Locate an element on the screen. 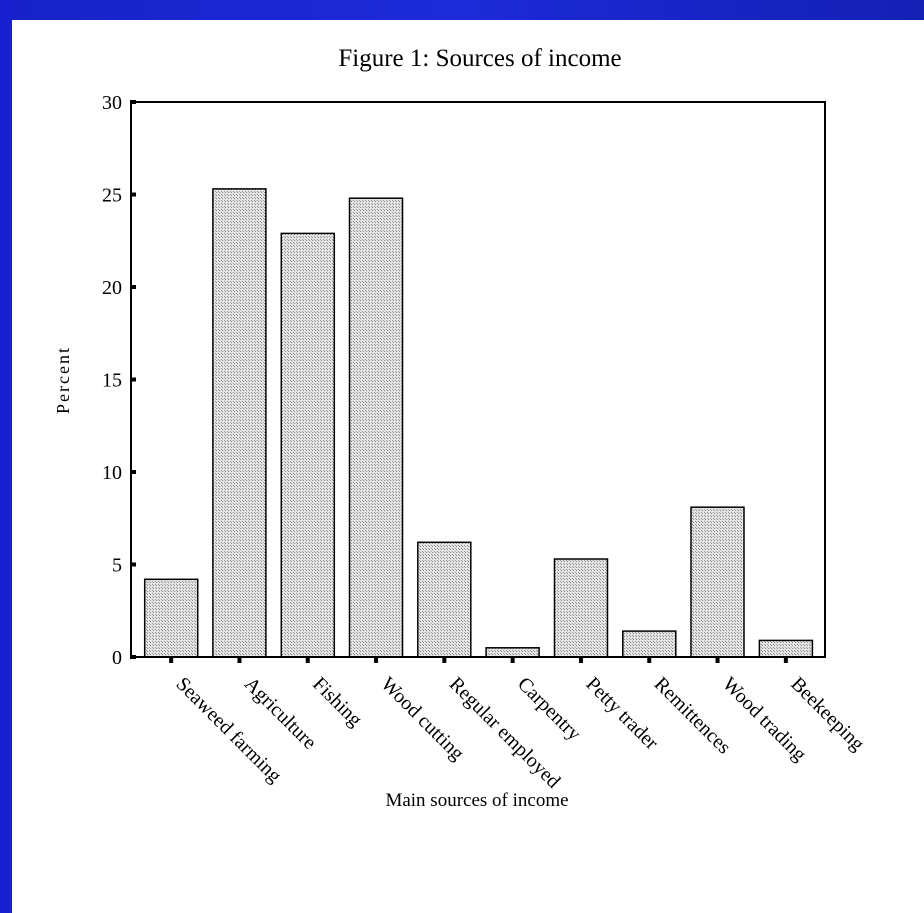 The width and height of the screenshot is (924, 913). y-tick-label-0: 0 is located at coordinates (117, 658).